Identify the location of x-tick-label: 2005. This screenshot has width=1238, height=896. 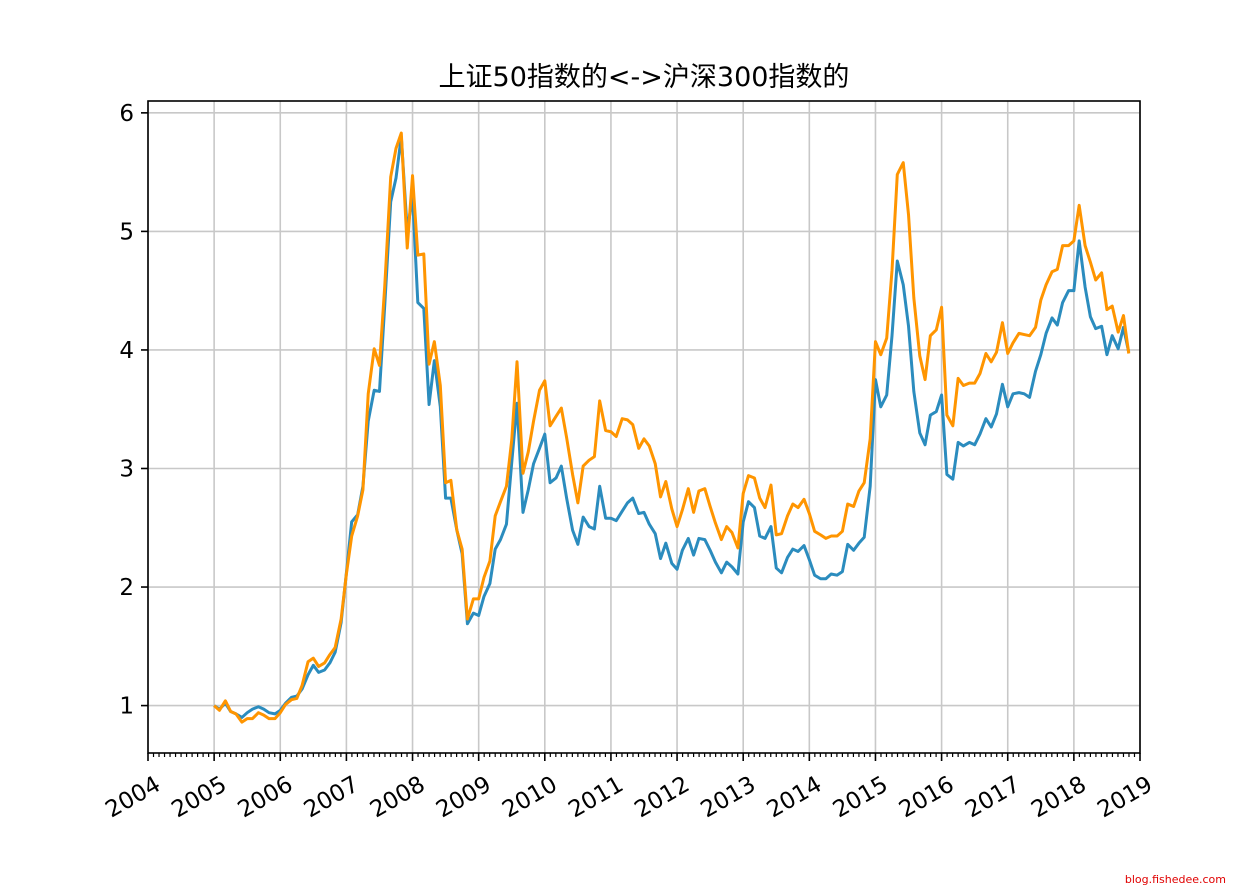
(199, 798).